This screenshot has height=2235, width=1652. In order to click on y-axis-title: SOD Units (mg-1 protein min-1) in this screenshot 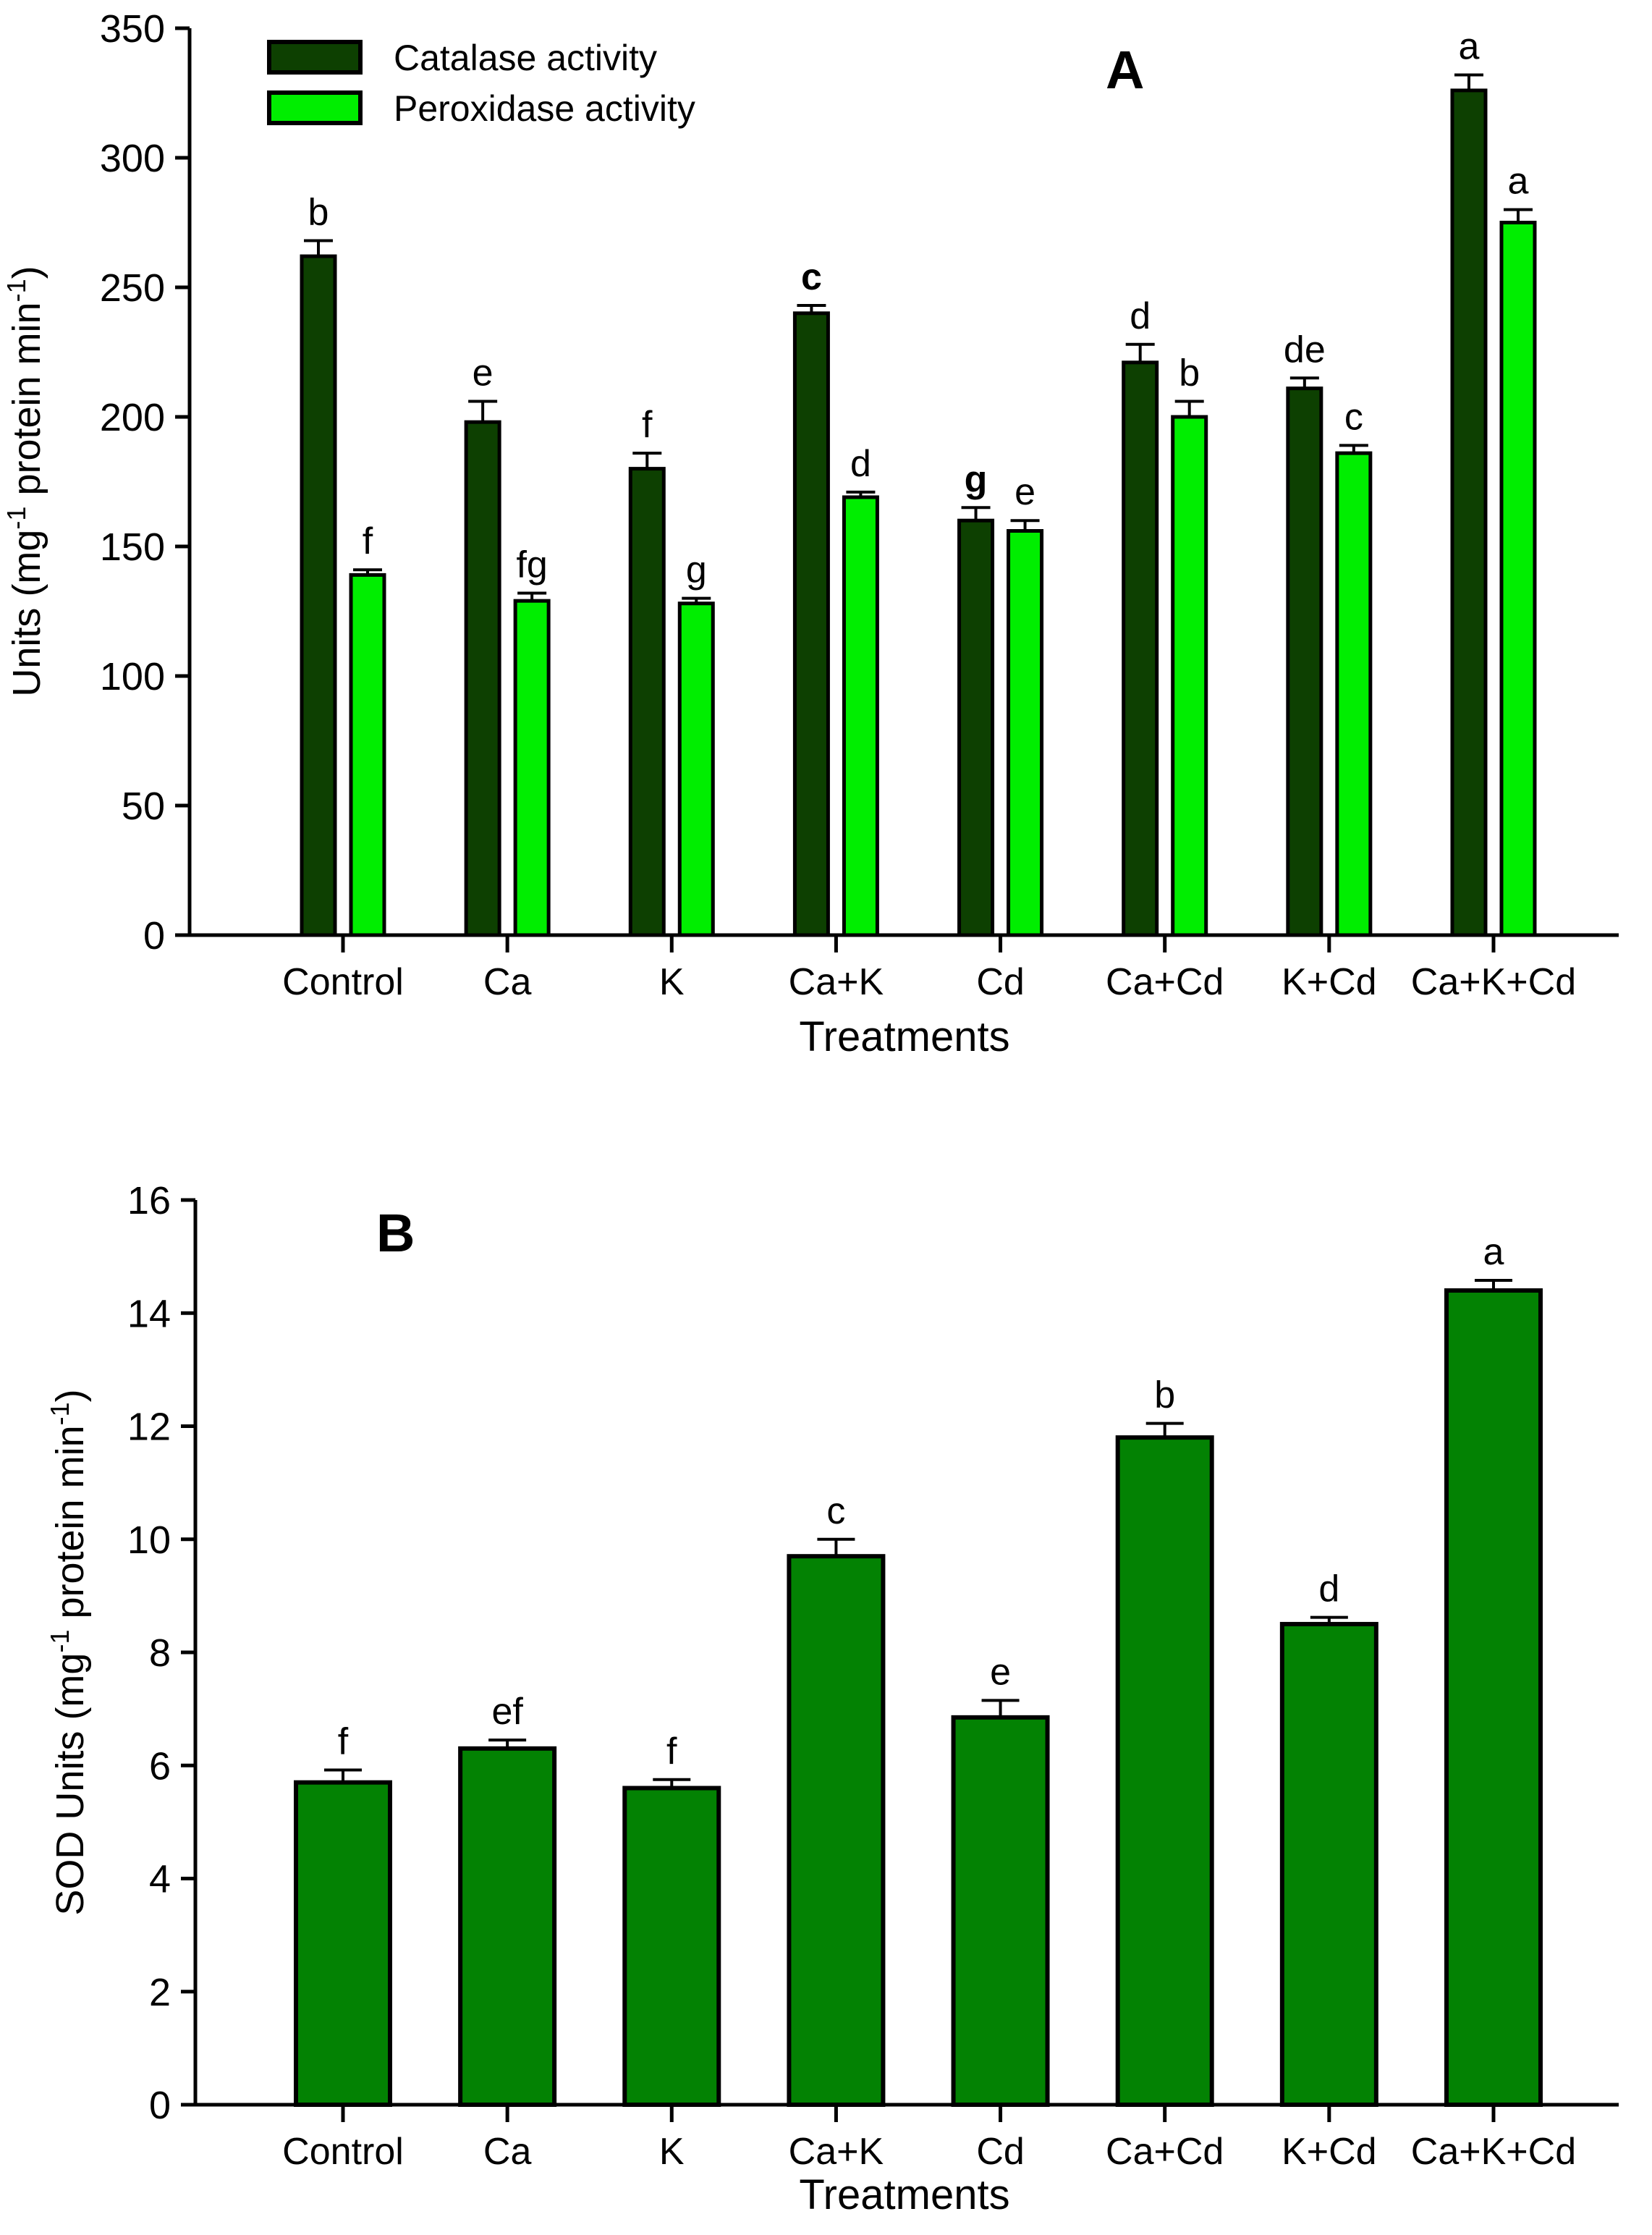, I will do `click(68, 1652)`.